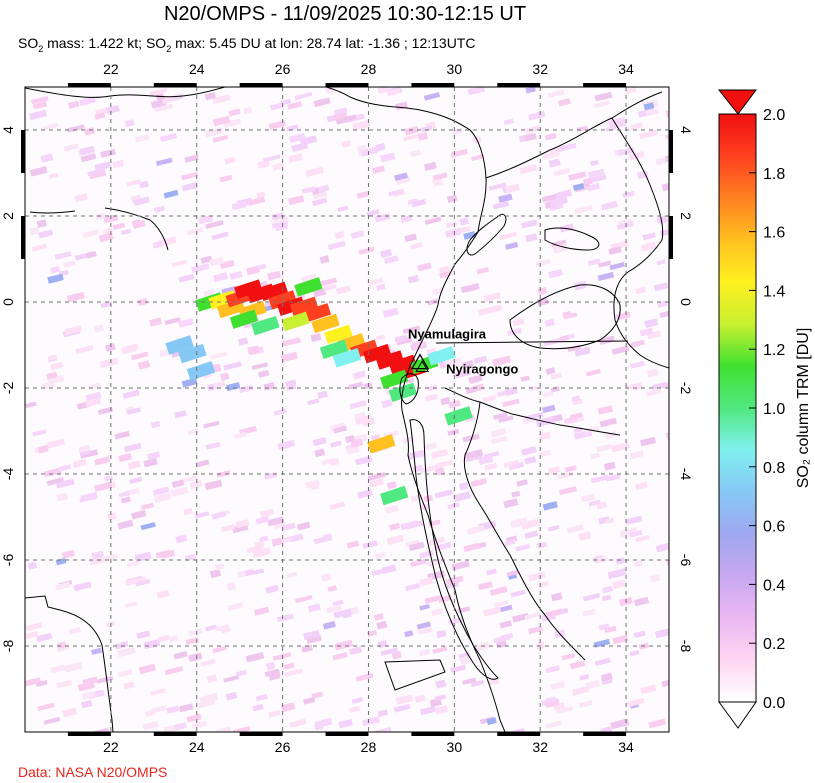  Describe the element at coordinates (686, 560) in the screenshot. I see `lat-tick-label: -6` at that location.